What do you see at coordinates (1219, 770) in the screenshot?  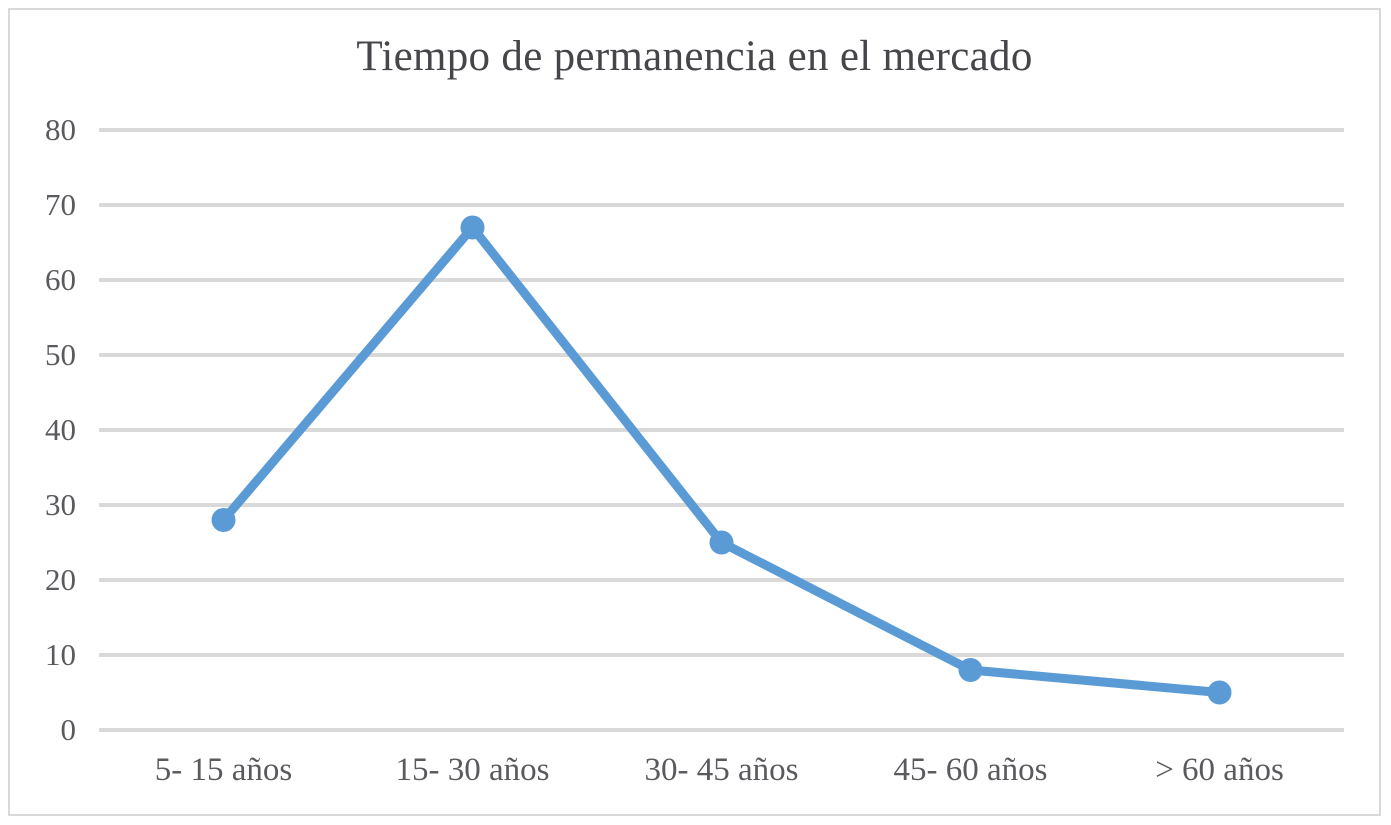 I see `x-axis-tick-label: > 60 años` at bounding box center [1219, 770].